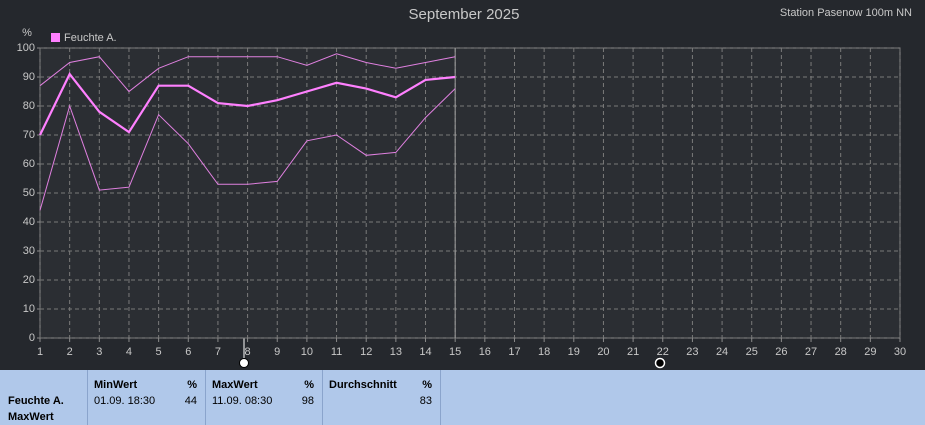  I want to click on legend-swatch, so click(55, 37).